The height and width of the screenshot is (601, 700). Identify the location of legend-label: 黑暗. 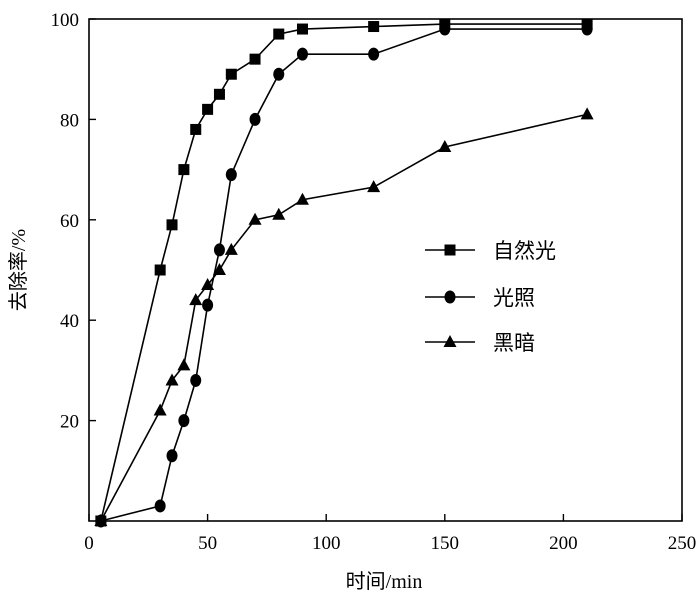
(514, 343).